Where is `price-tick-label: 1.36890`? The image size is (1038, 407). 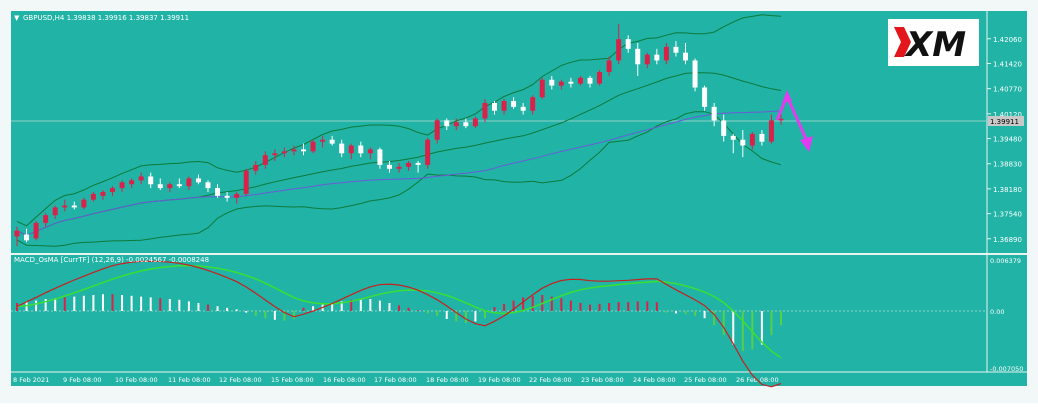 price-tick-label: 1.36890 is located at coordinates (1007, 240).